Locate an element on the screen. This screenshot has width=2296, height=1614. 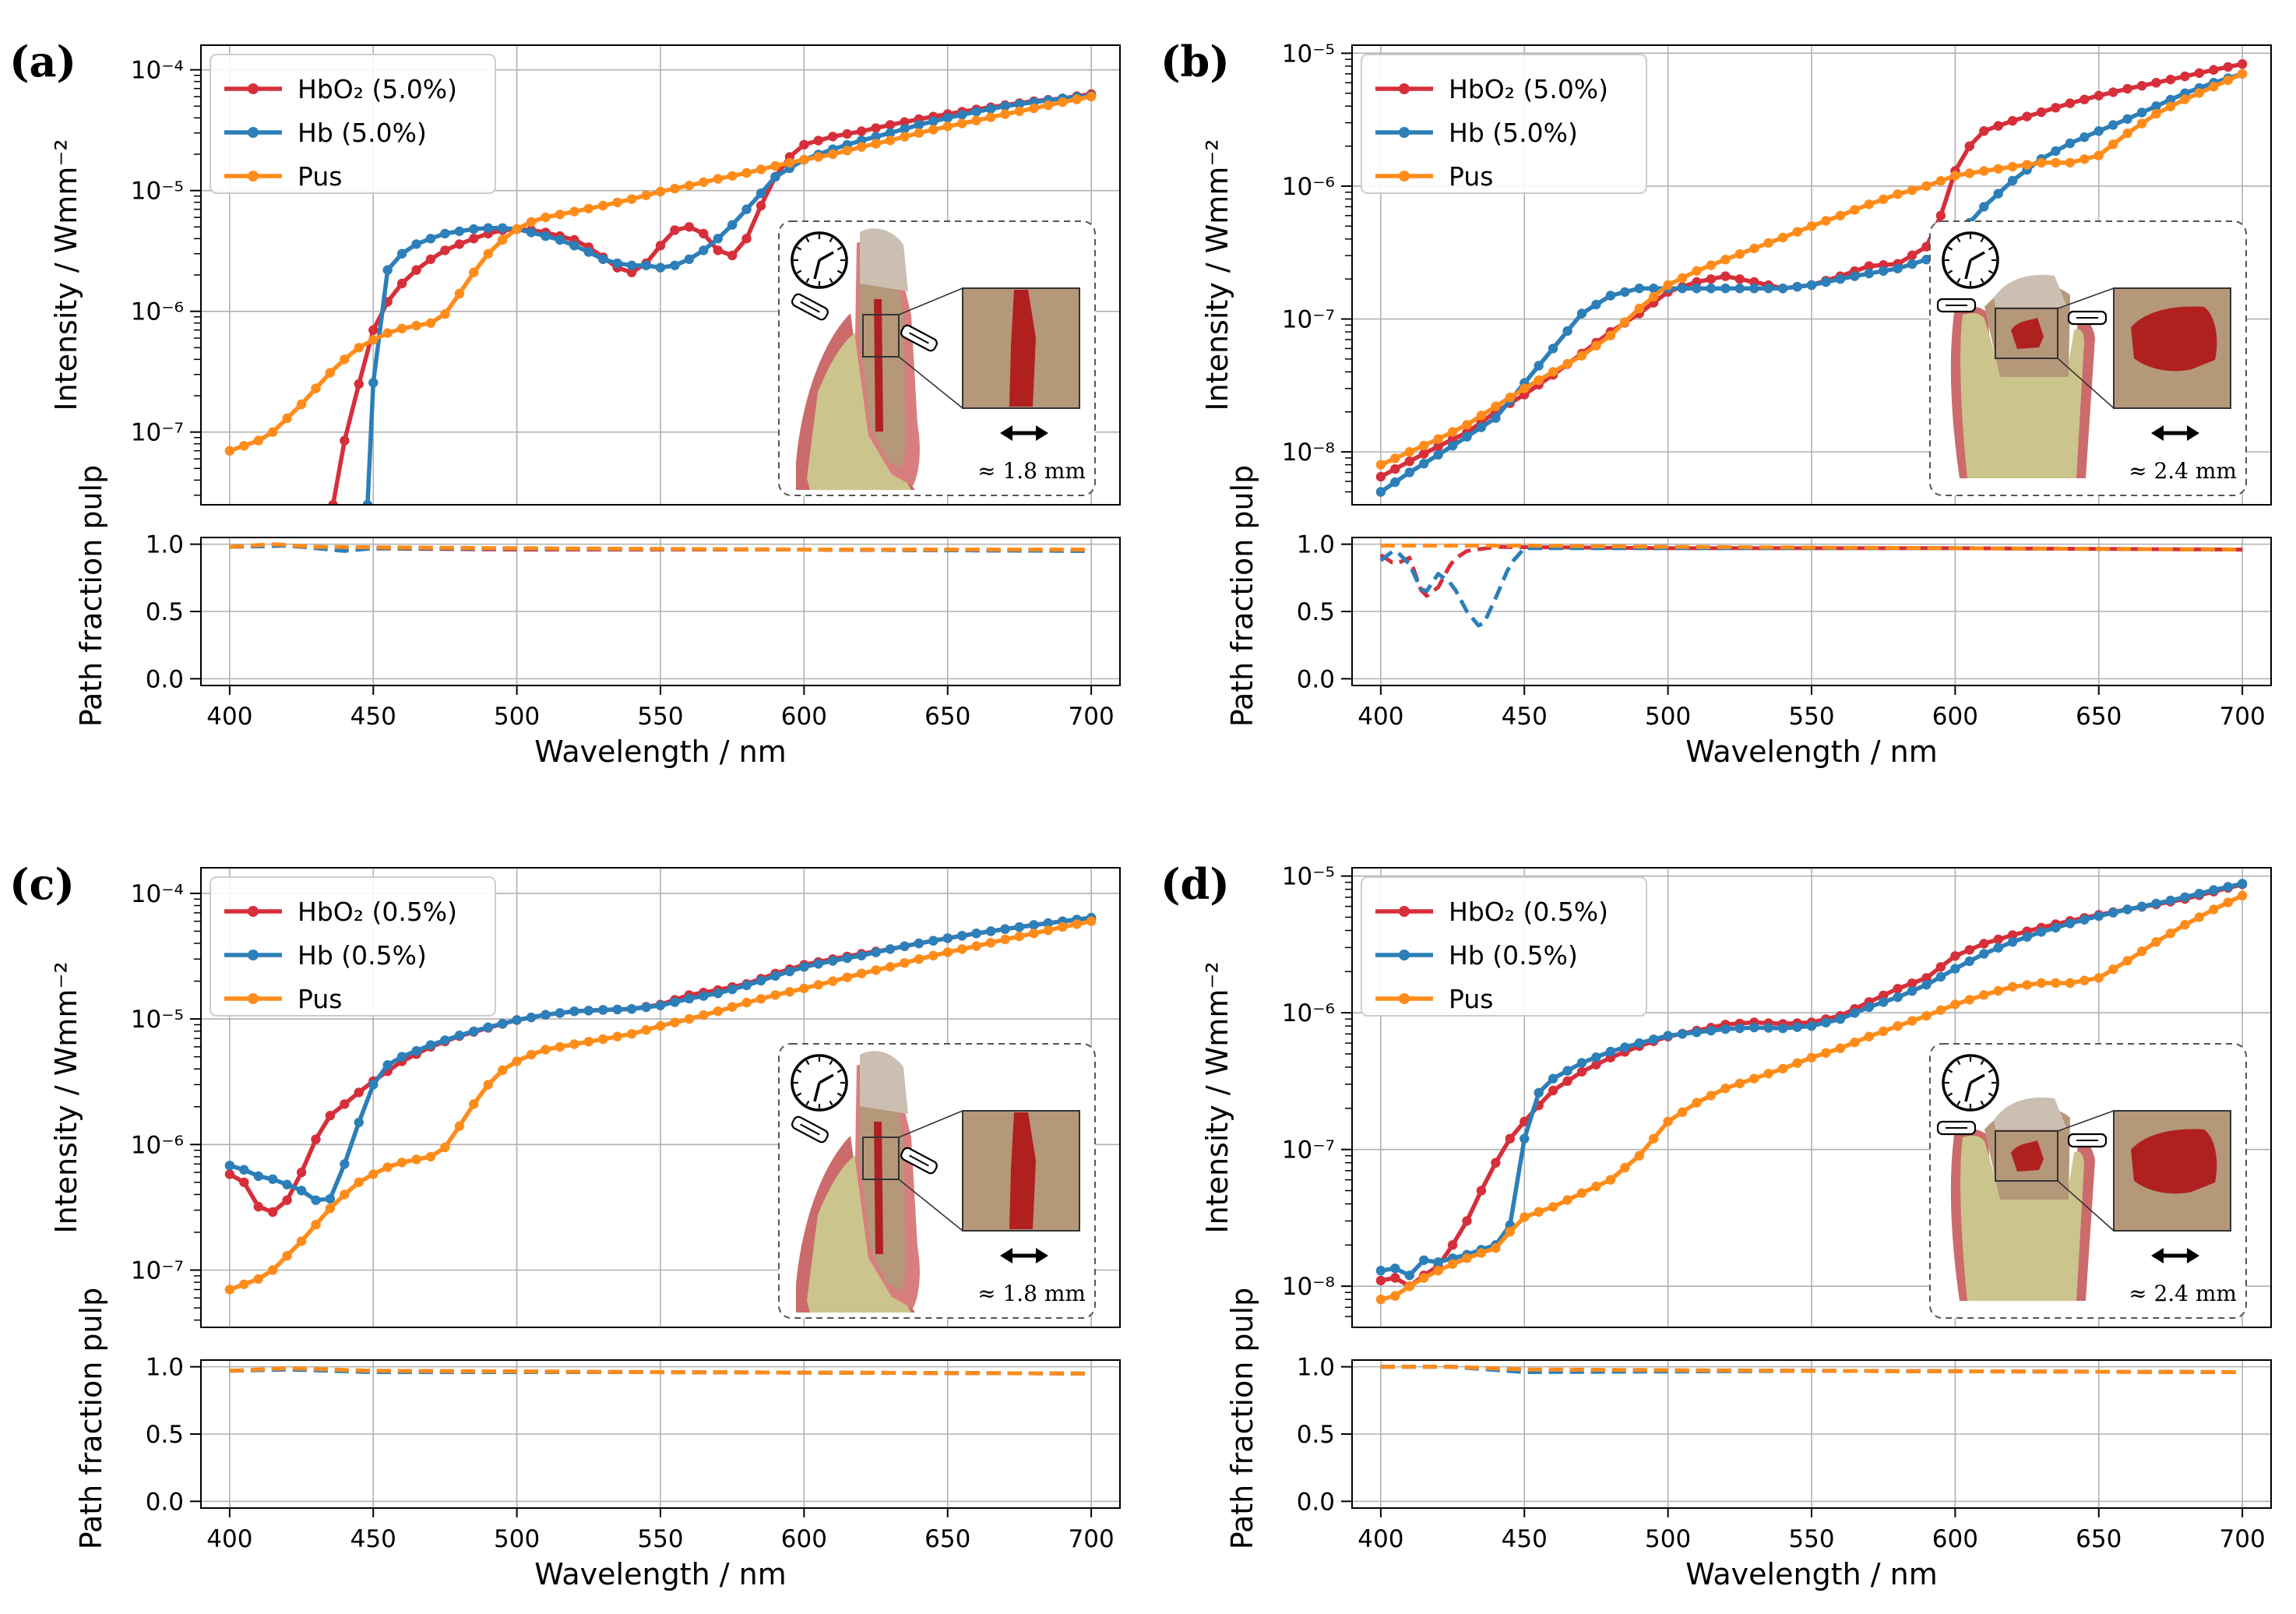
x-tick-label: 500 is located at coordinates (517, 1539).